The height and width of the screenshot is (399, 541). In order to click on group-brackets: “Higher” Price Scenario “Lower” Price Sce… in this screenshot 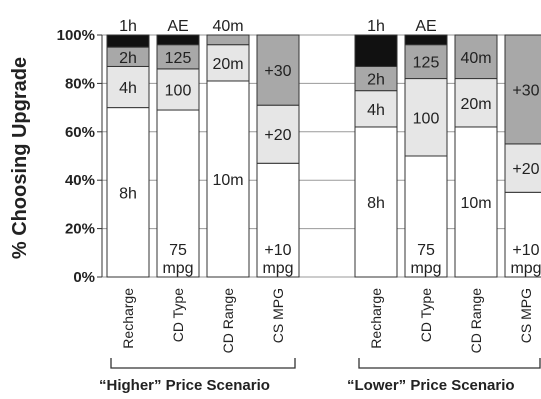, I will do `click(320, 376)`.